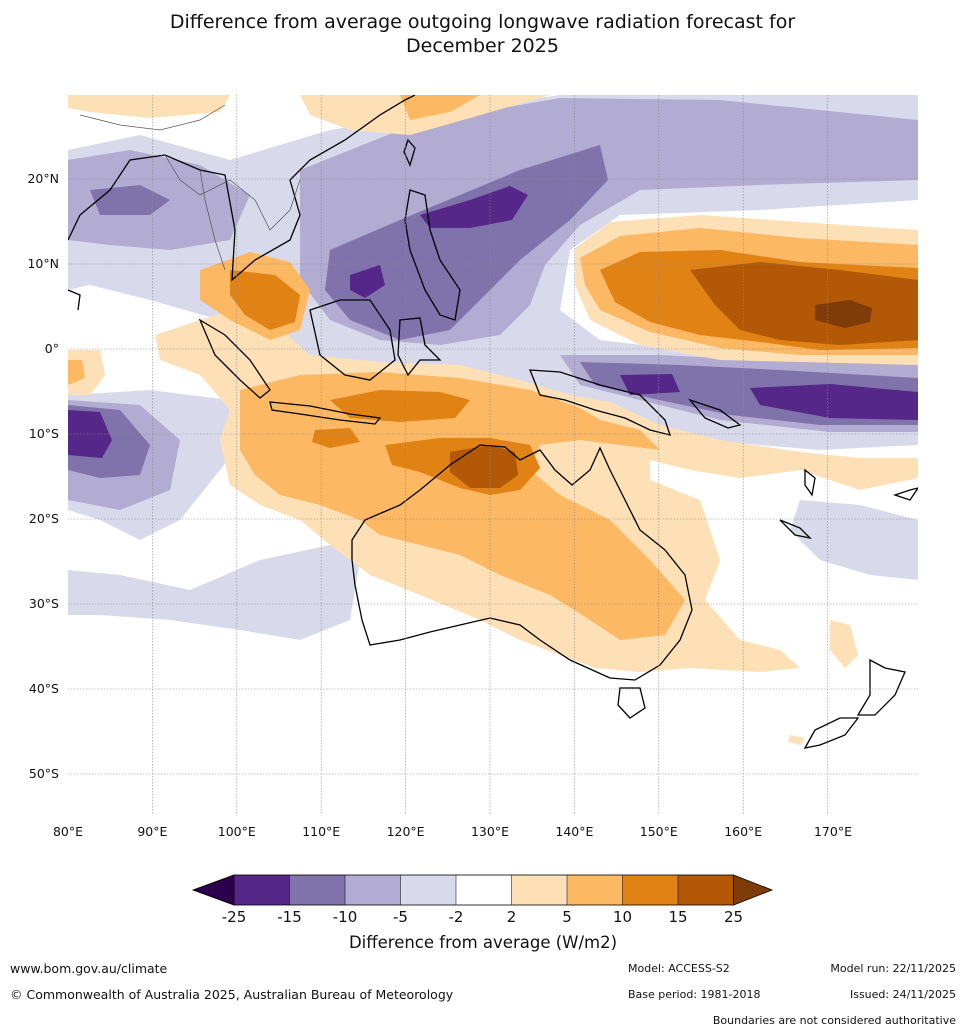 Image resolution: width=965 pixels, height=1035 pixels. Describe the element at coordinates (490, 831) in the screenshot. I see `lon-label: 130°E` at that location.